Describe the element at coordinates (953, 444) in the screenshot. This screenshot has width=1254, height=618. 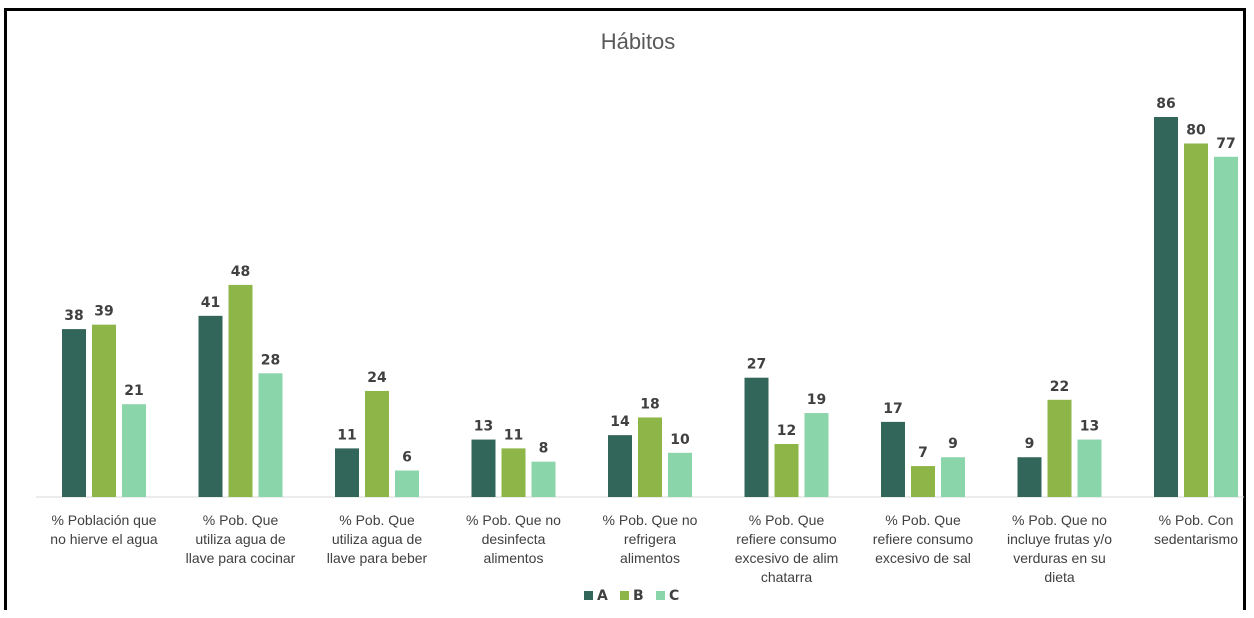
I see `data-label-C-6: 9` at that location.